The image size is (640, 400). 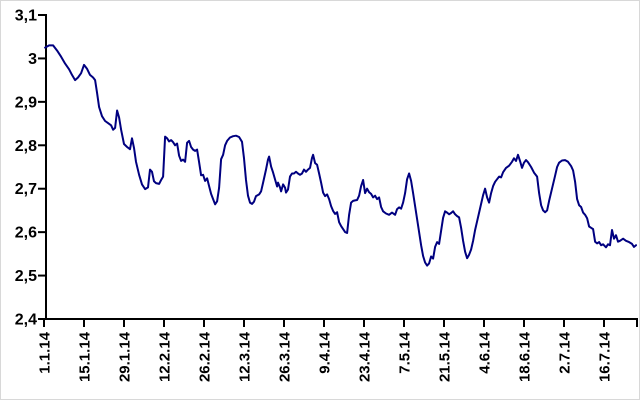 What do you see at coordinates (165, 356) in the screenshot?
I see `x-axis-tick-label: 12.2.14` at bounding box center [165, 356].